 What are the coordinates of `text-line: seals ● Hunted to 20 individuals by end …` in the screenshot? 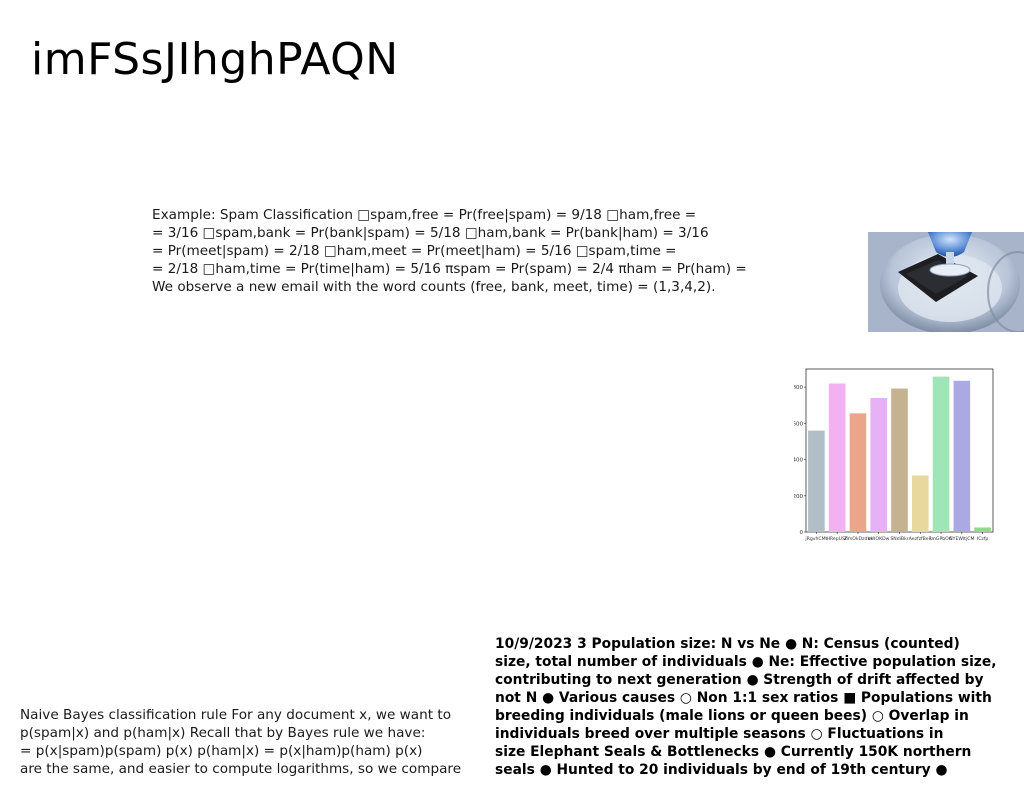 It's located at (721, 770).